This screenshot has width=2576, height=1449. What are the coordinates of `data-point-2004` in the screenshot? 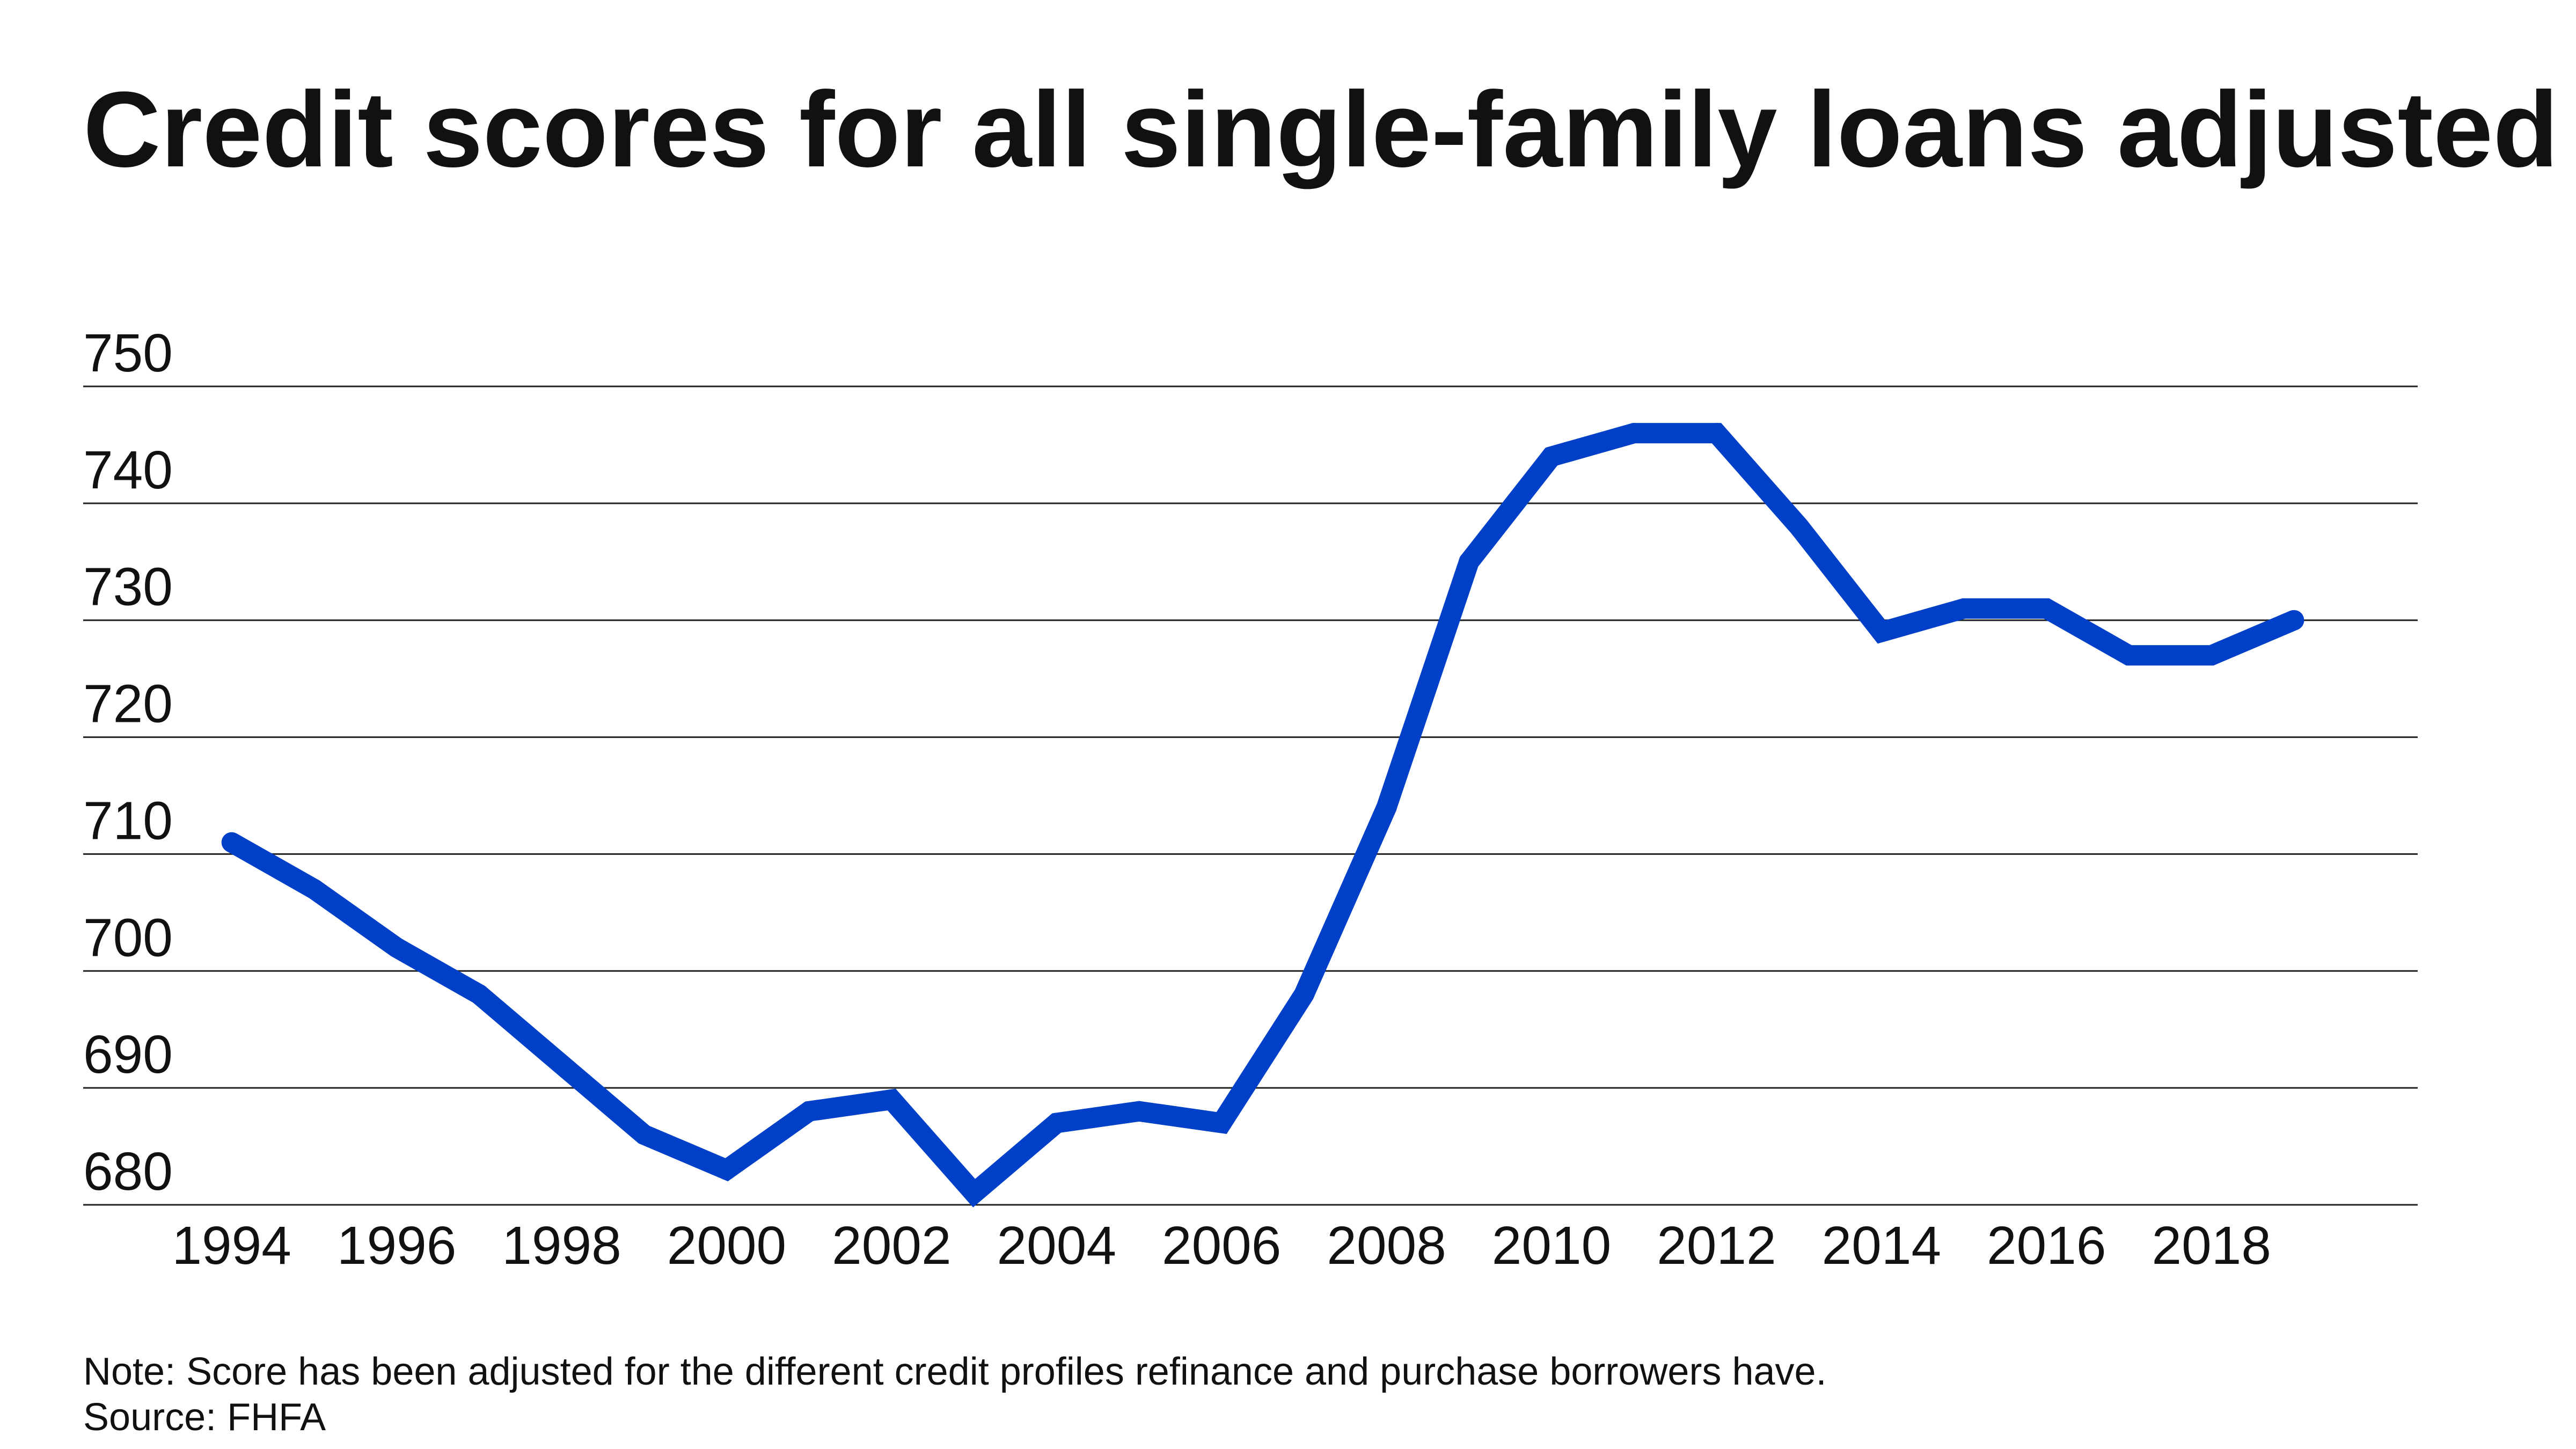 It's located at (1056, 1123).